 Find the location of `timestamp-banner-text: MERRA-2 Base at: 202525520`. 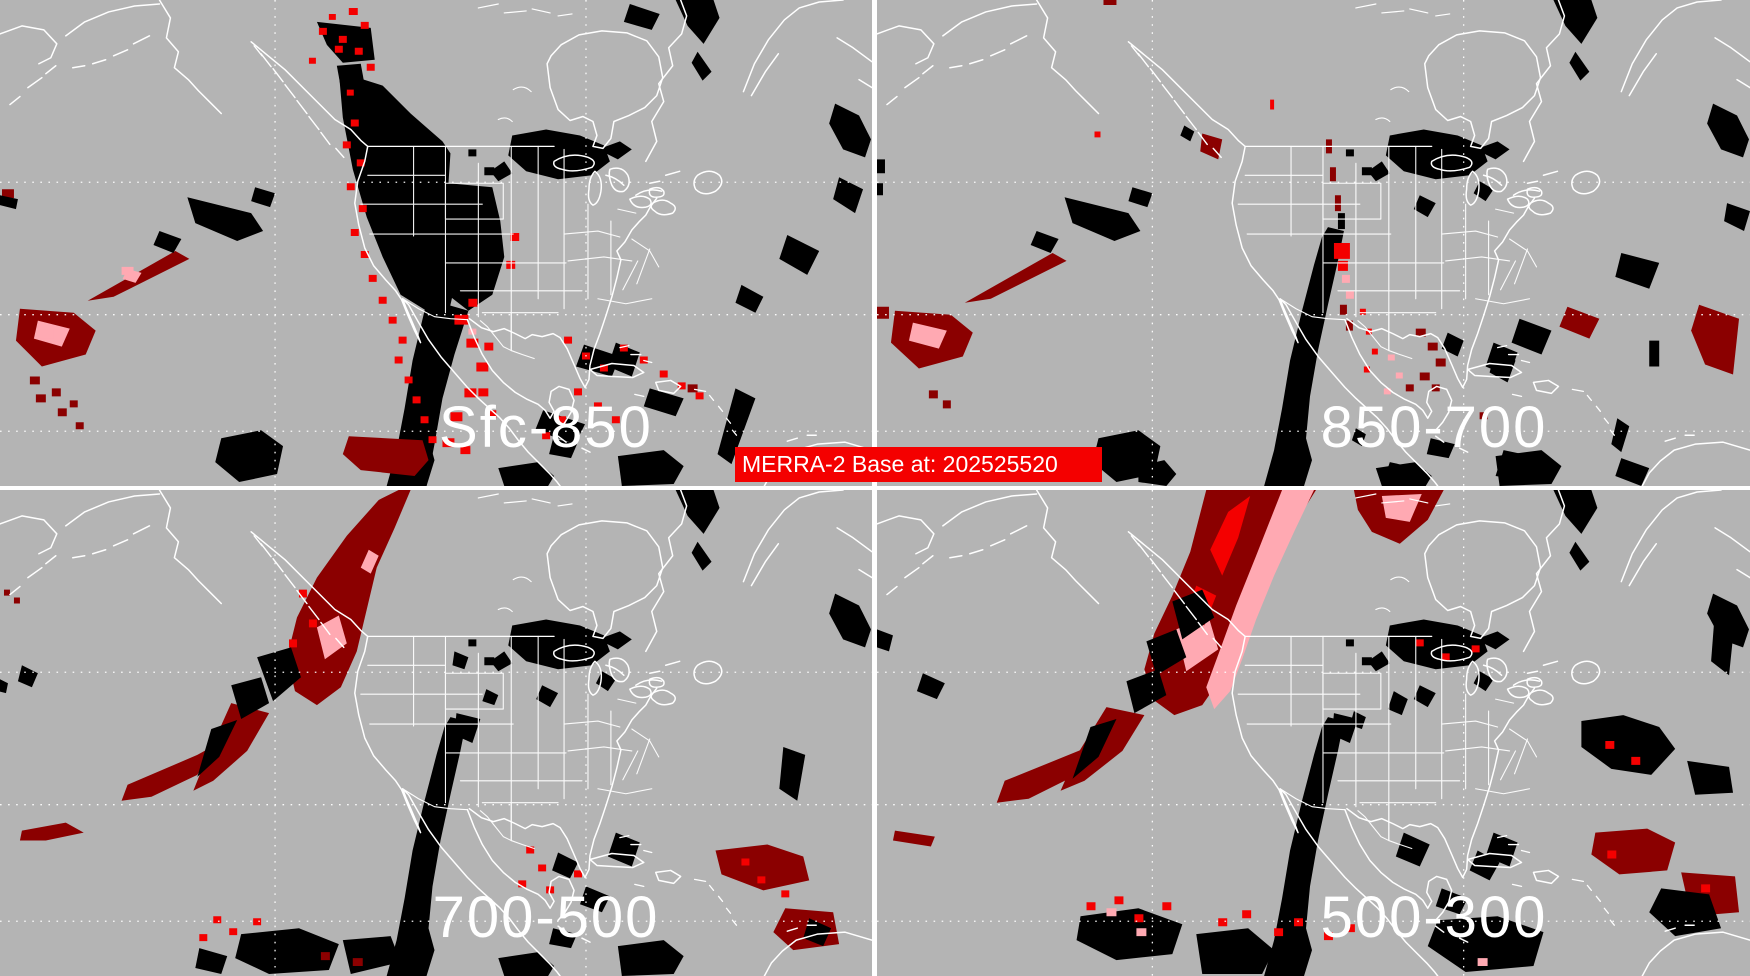

timestamp-banner-text: MERRA-2 Base at: 202525520 is located at coordinates (900, 464).